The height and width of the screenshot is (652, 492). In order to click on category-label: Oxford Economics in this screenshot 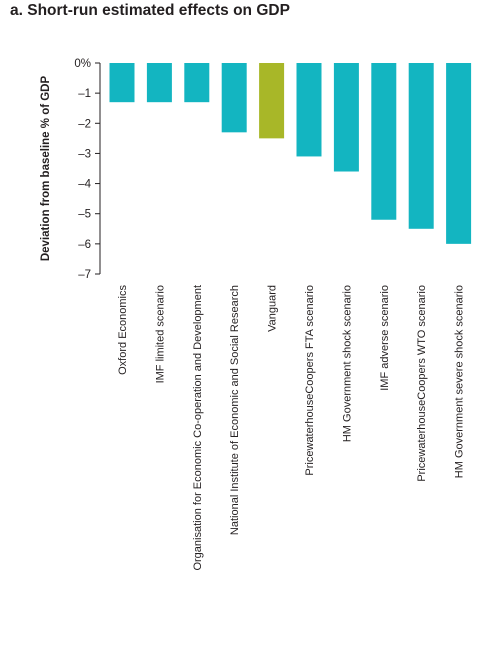, I will do `click(123, 330)`.